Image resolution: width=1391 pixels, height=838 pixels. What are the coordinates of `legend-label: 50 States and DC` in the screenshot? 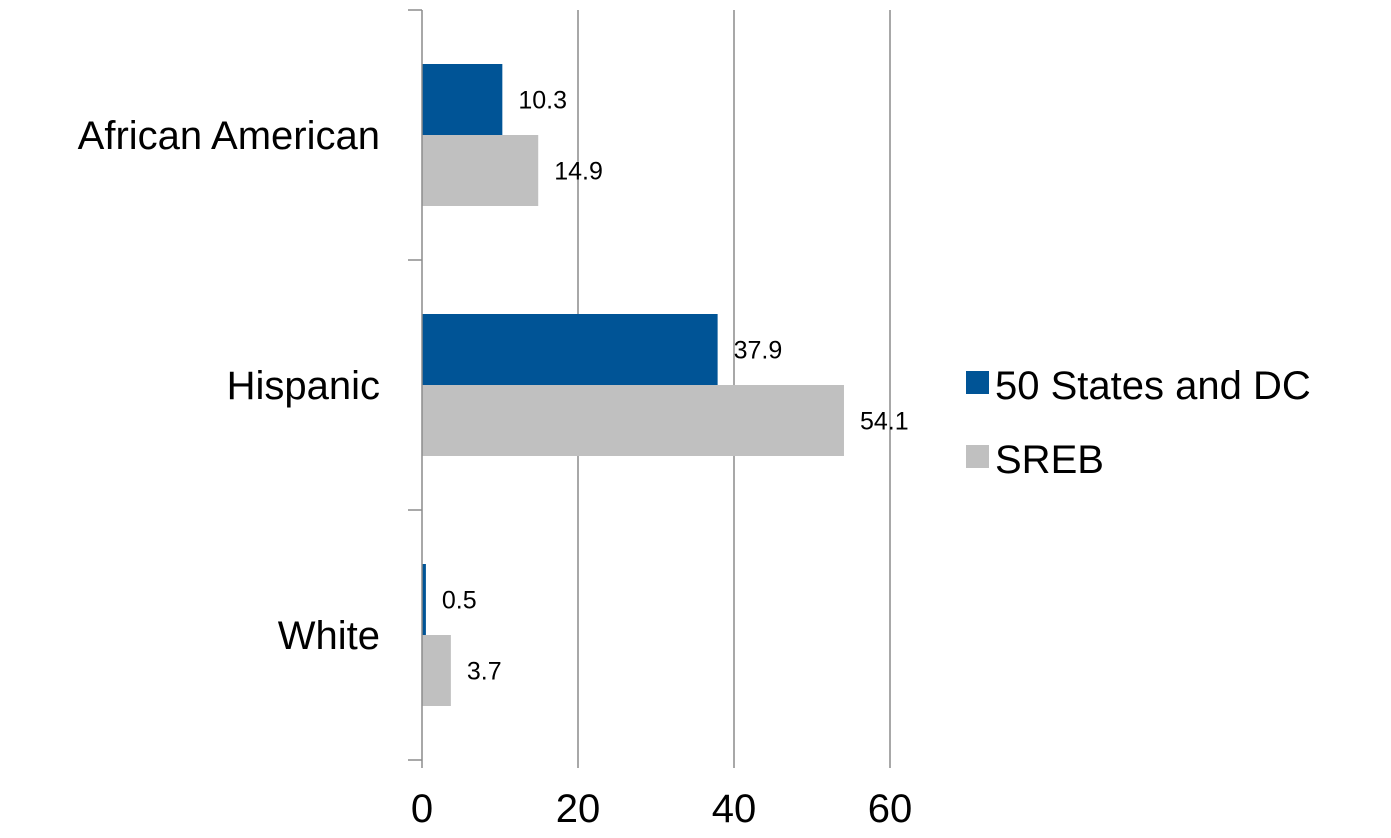 It's located at (1153, 386).